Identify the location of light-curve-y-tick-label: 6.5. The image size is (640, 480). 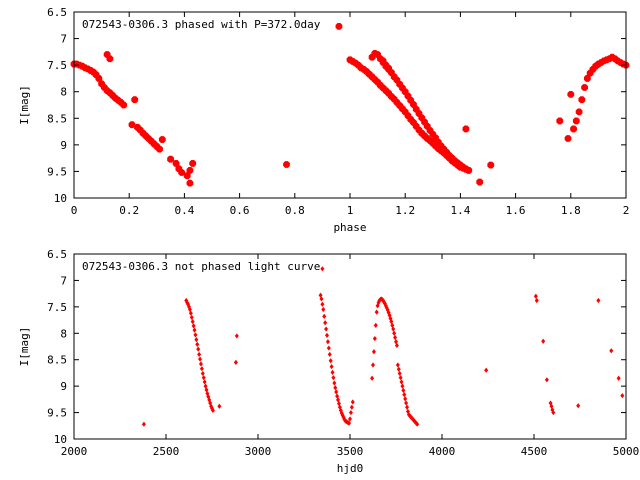
(57, 254).